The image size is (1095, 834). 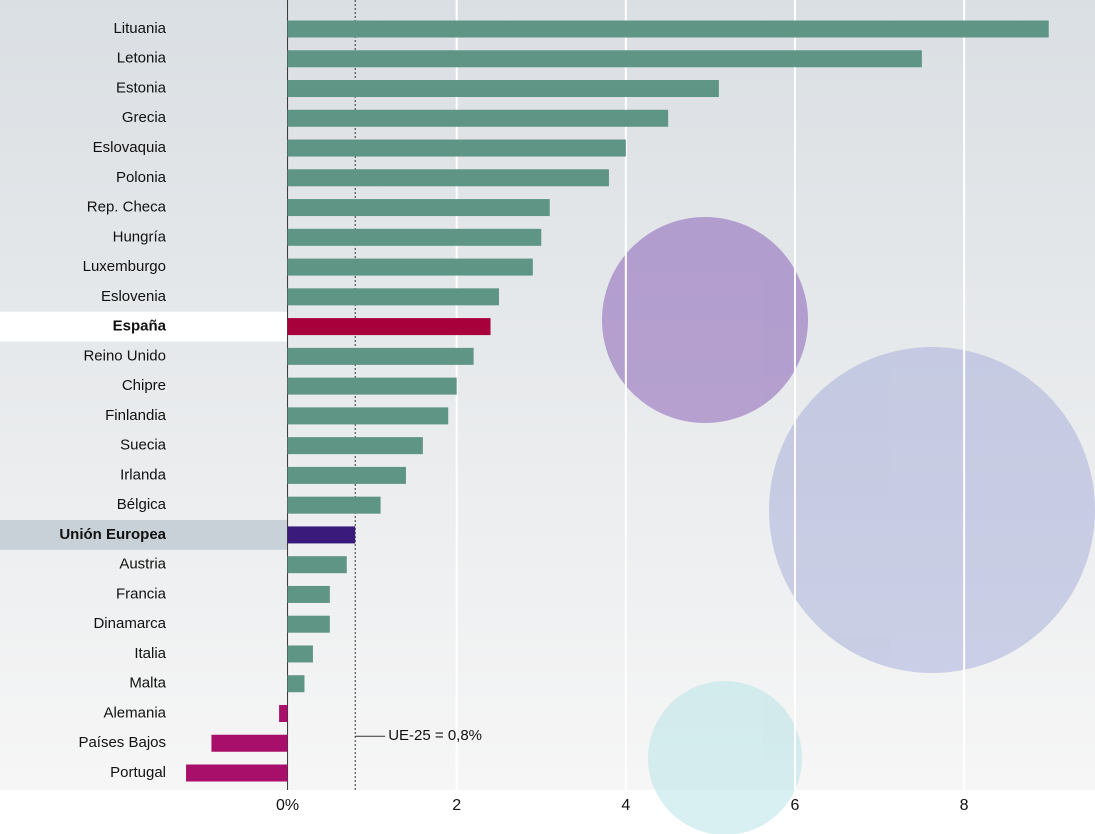 I want to click on x-tick-label: 0%, so click(x=287, y=805).